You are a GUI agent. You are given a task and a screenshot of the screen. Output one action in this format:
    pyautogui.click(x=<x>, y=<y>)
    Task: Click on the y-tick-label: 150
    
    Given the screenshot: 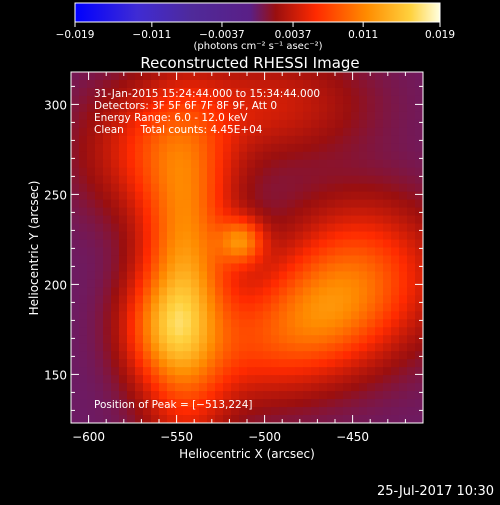 What is the action you would take?
    pyautogui.click(x=55, y=375)
    